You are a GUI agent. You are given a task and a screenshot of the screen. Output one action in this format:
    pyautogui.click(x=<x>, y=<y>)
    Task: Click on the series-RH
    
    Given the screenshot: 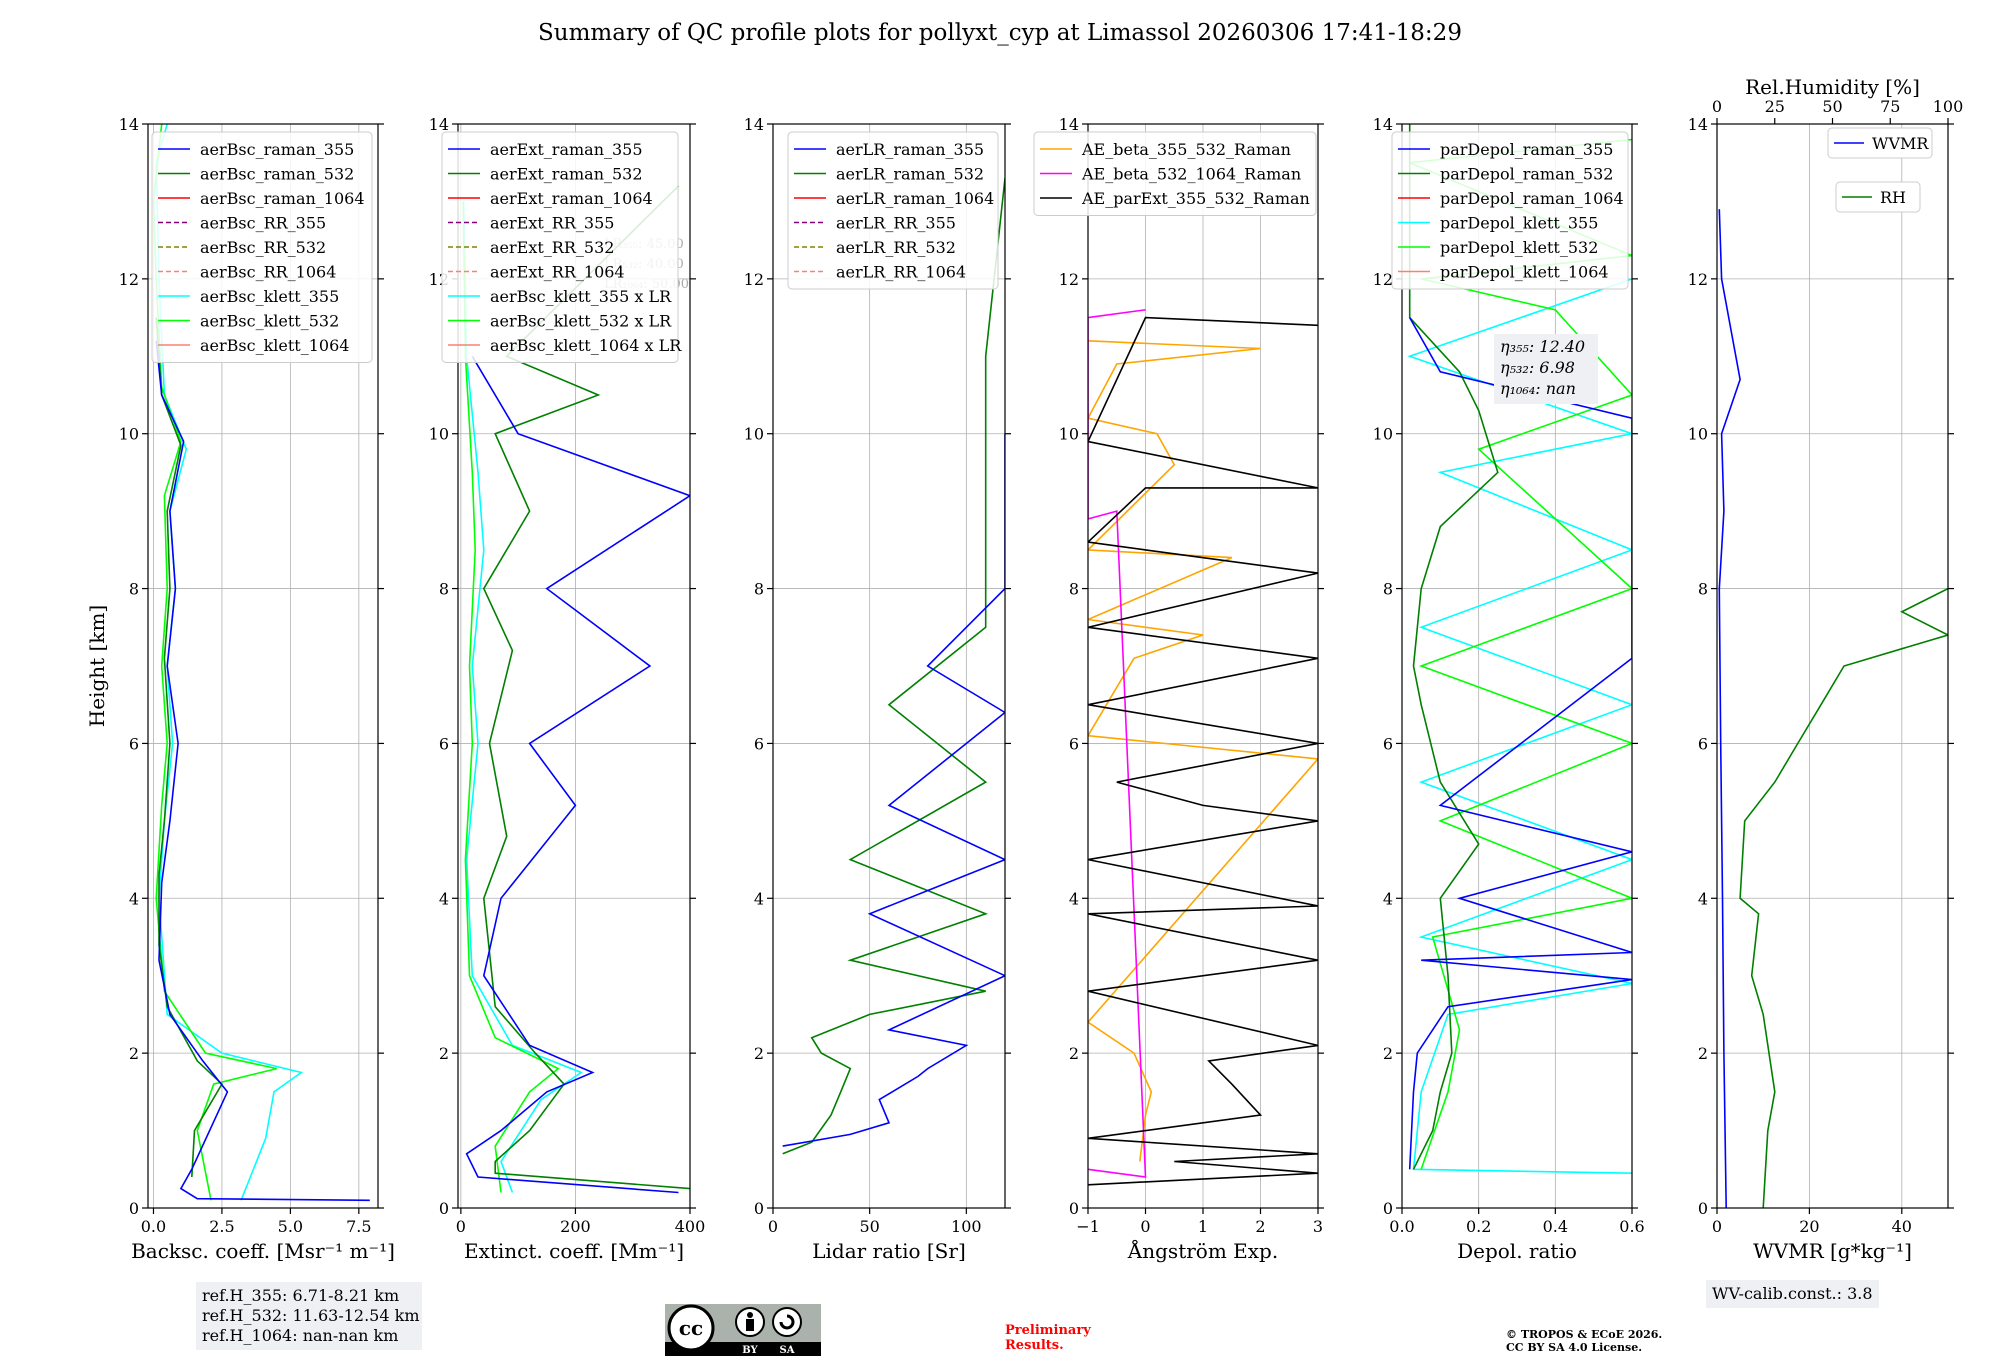 What is the action you would take?
    pyautogui.click(x=1843, y=897)
    